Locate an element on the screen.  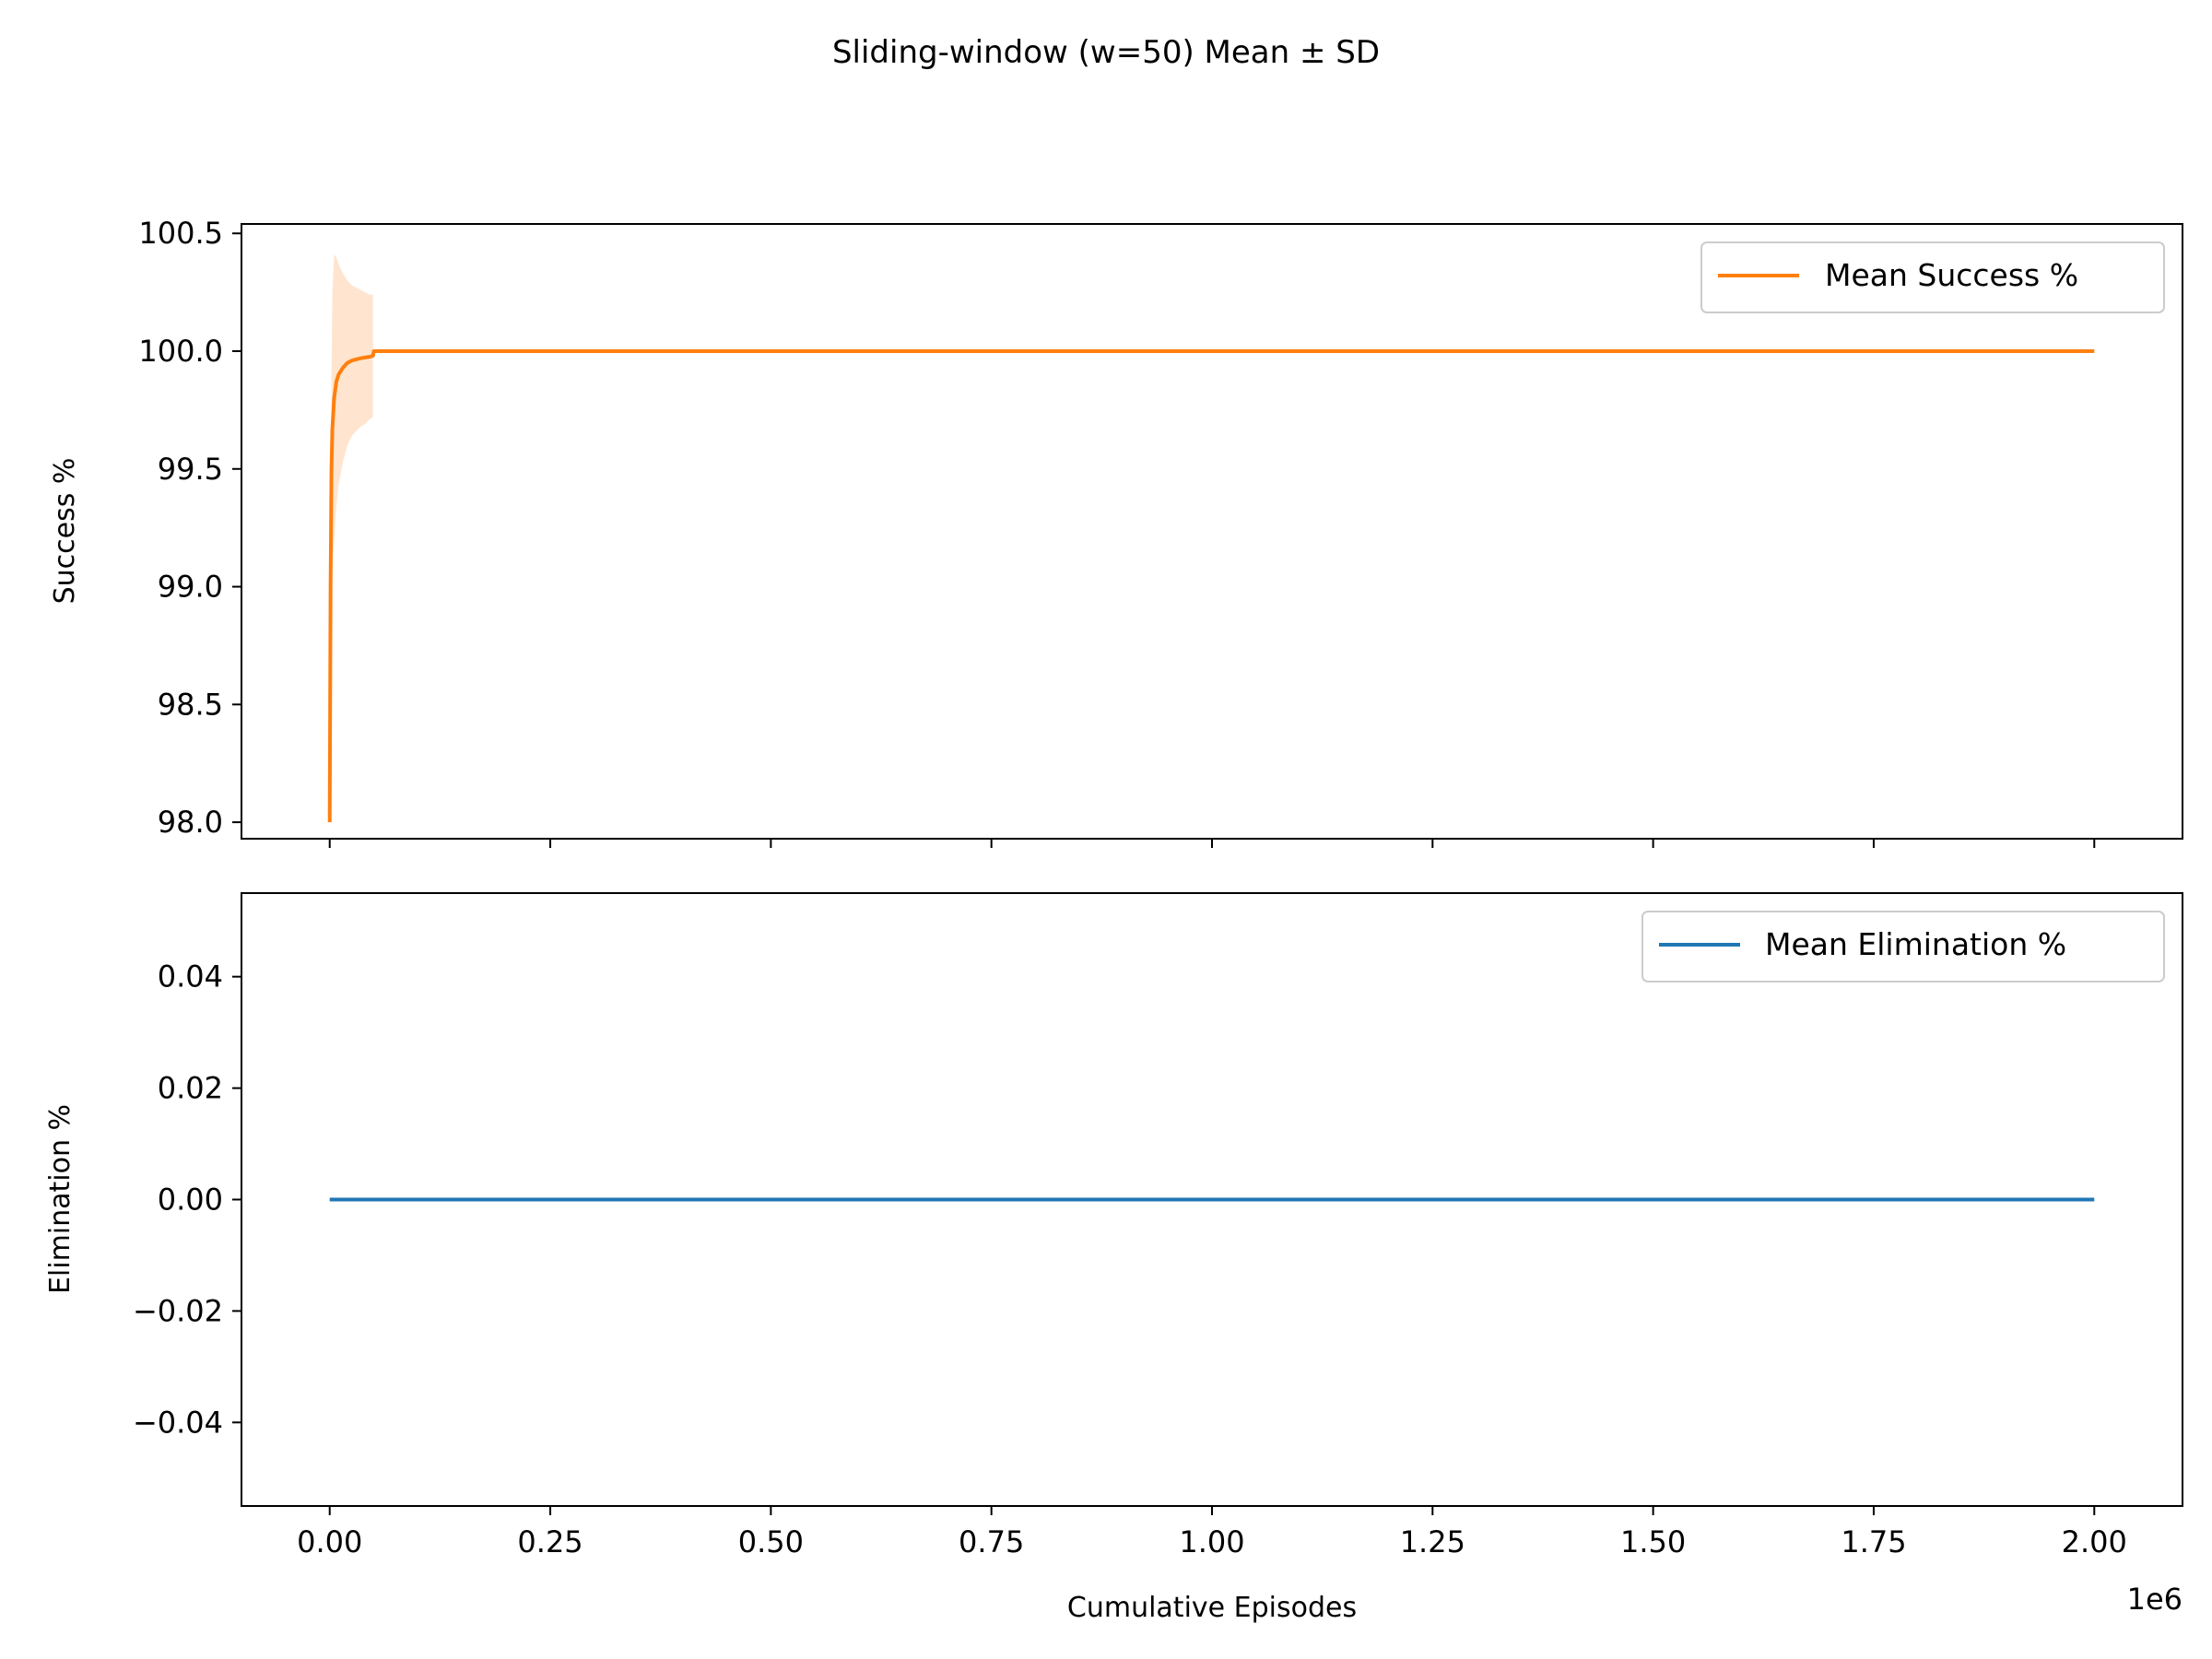
x-tick-label: 0.25 is located at coordinates (549, 1541).